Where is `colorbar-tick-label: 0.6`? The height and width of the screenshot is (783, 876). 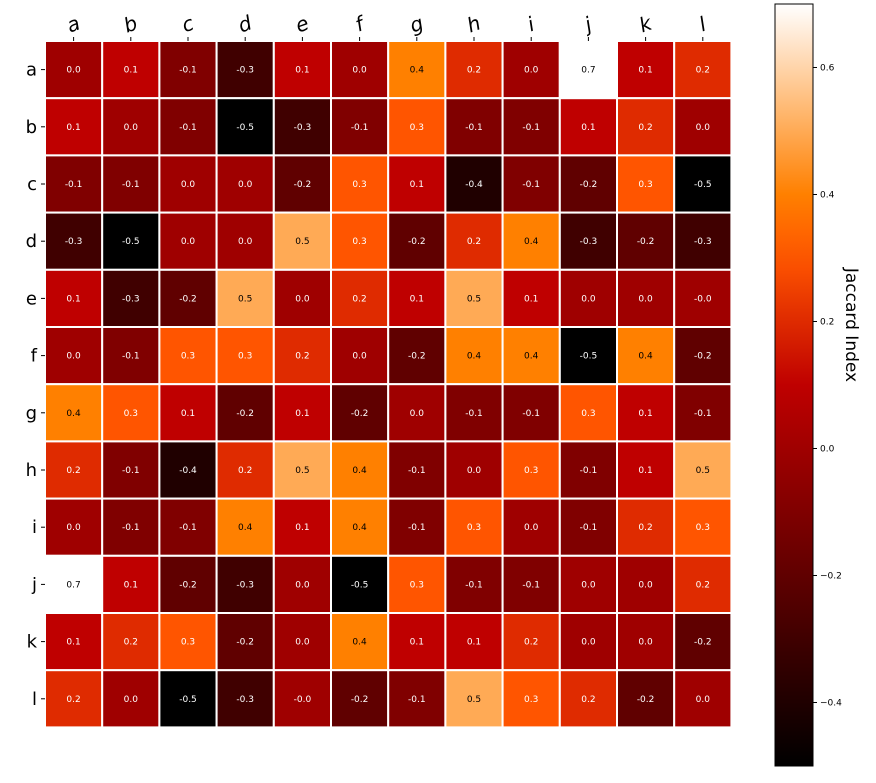 colorbar-tick-label: 0.6 is located at coordinates (827, 69).